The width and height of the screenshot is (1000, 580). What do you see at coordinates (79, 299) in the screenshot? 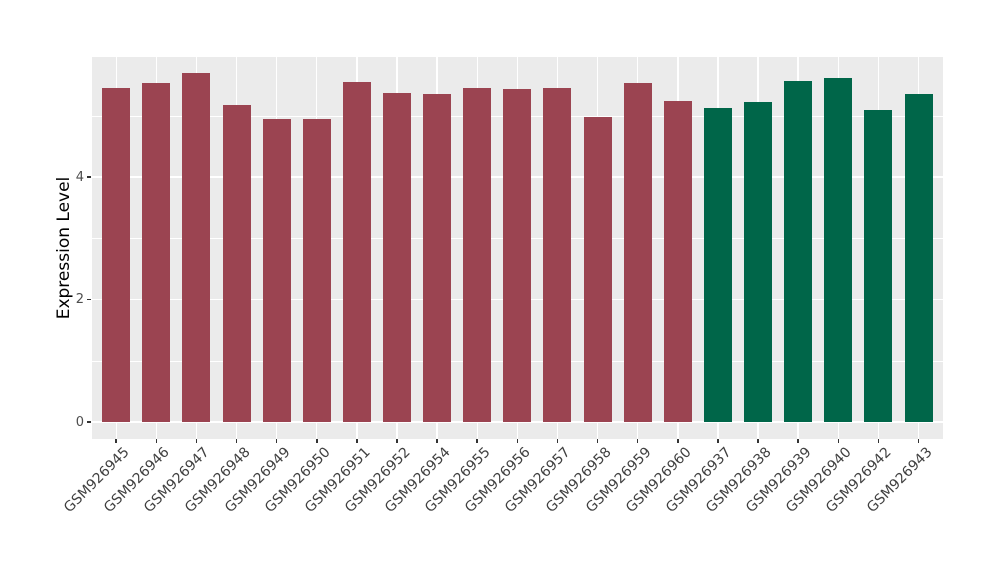
I see `y-tick-label: 2` at bounding box center [79, 299].